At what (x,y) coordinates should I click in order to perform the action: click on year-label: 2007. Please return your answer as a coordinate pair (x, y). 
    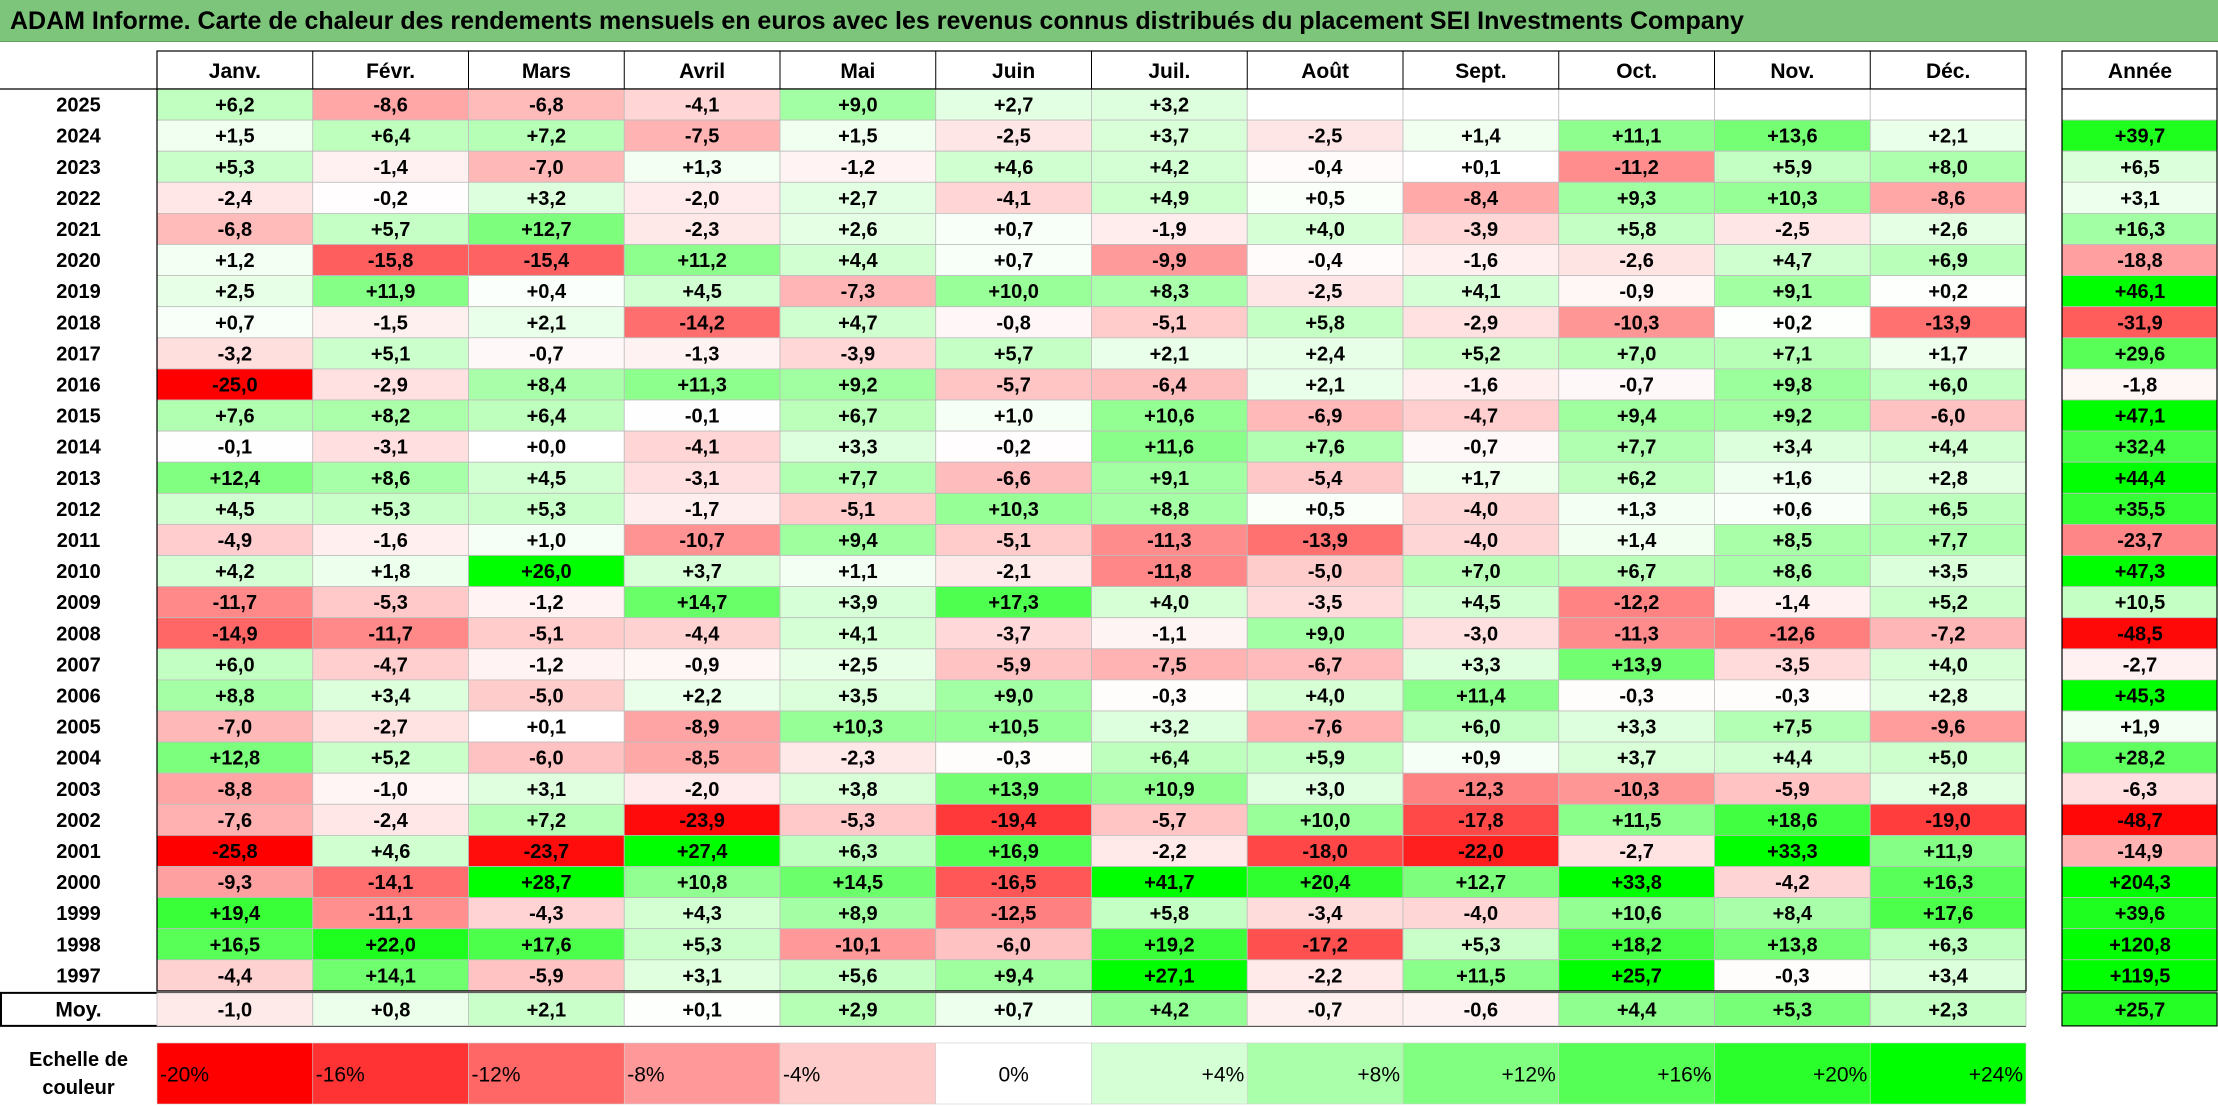
    Looking at the image, I should click on (78, 665).